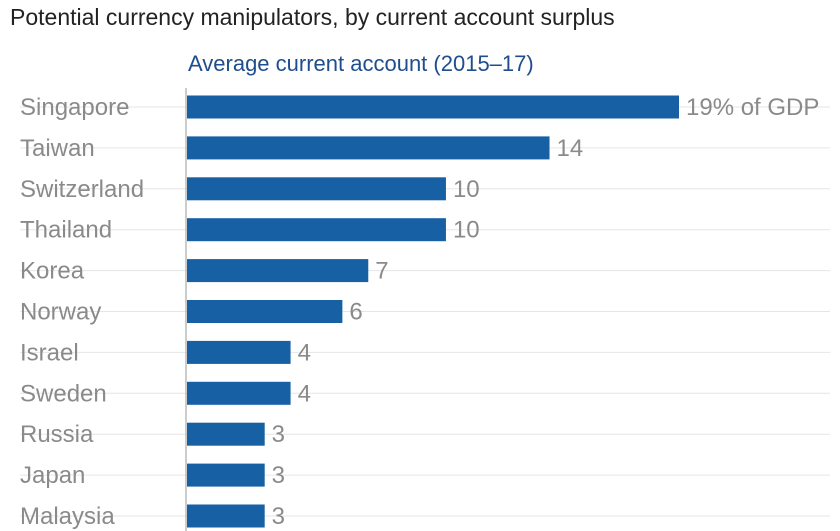 This screenshot has height=531, width=840. What do you see at coordinates (381, 271) in the screenshot?
I see `value-label: 7` at bounding box center [381, 271].